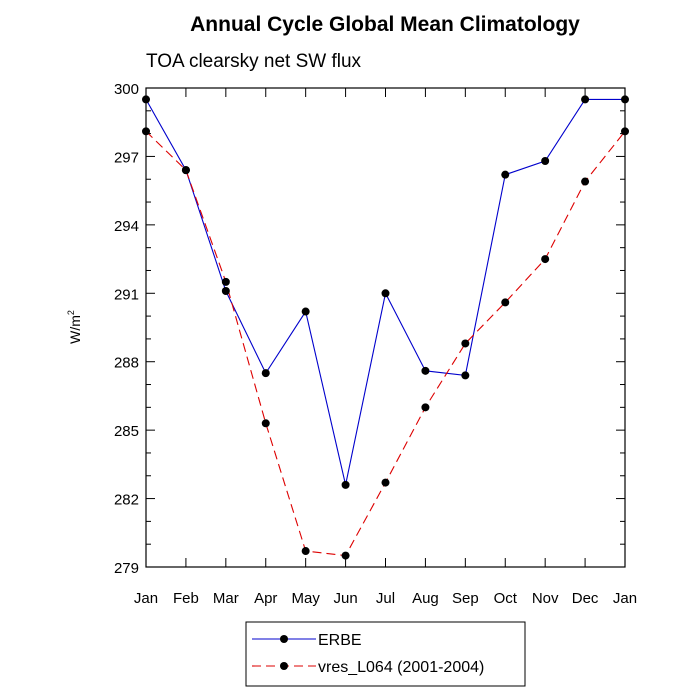  I want to click on legend-label-2: vres_L064 (2001-2004), so click(401, 667).